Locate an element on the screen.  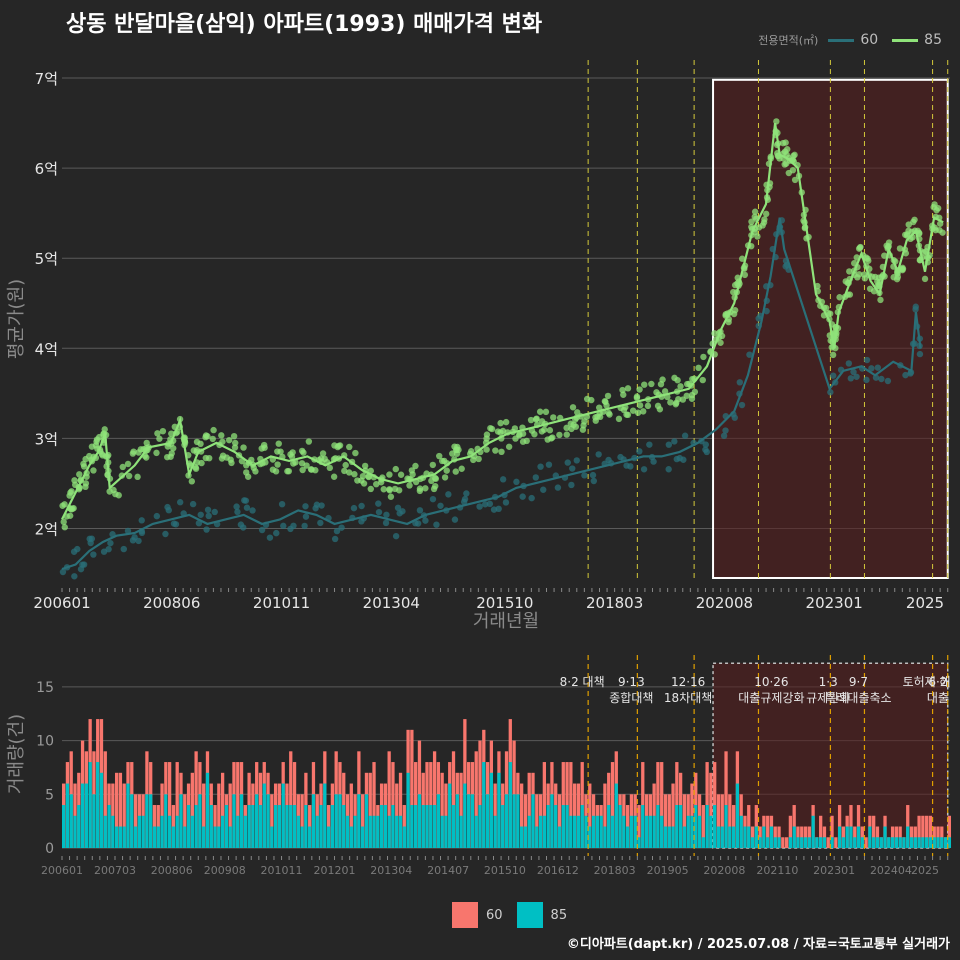
policy-annotation: 대출 is located at coordinates (938, 698).